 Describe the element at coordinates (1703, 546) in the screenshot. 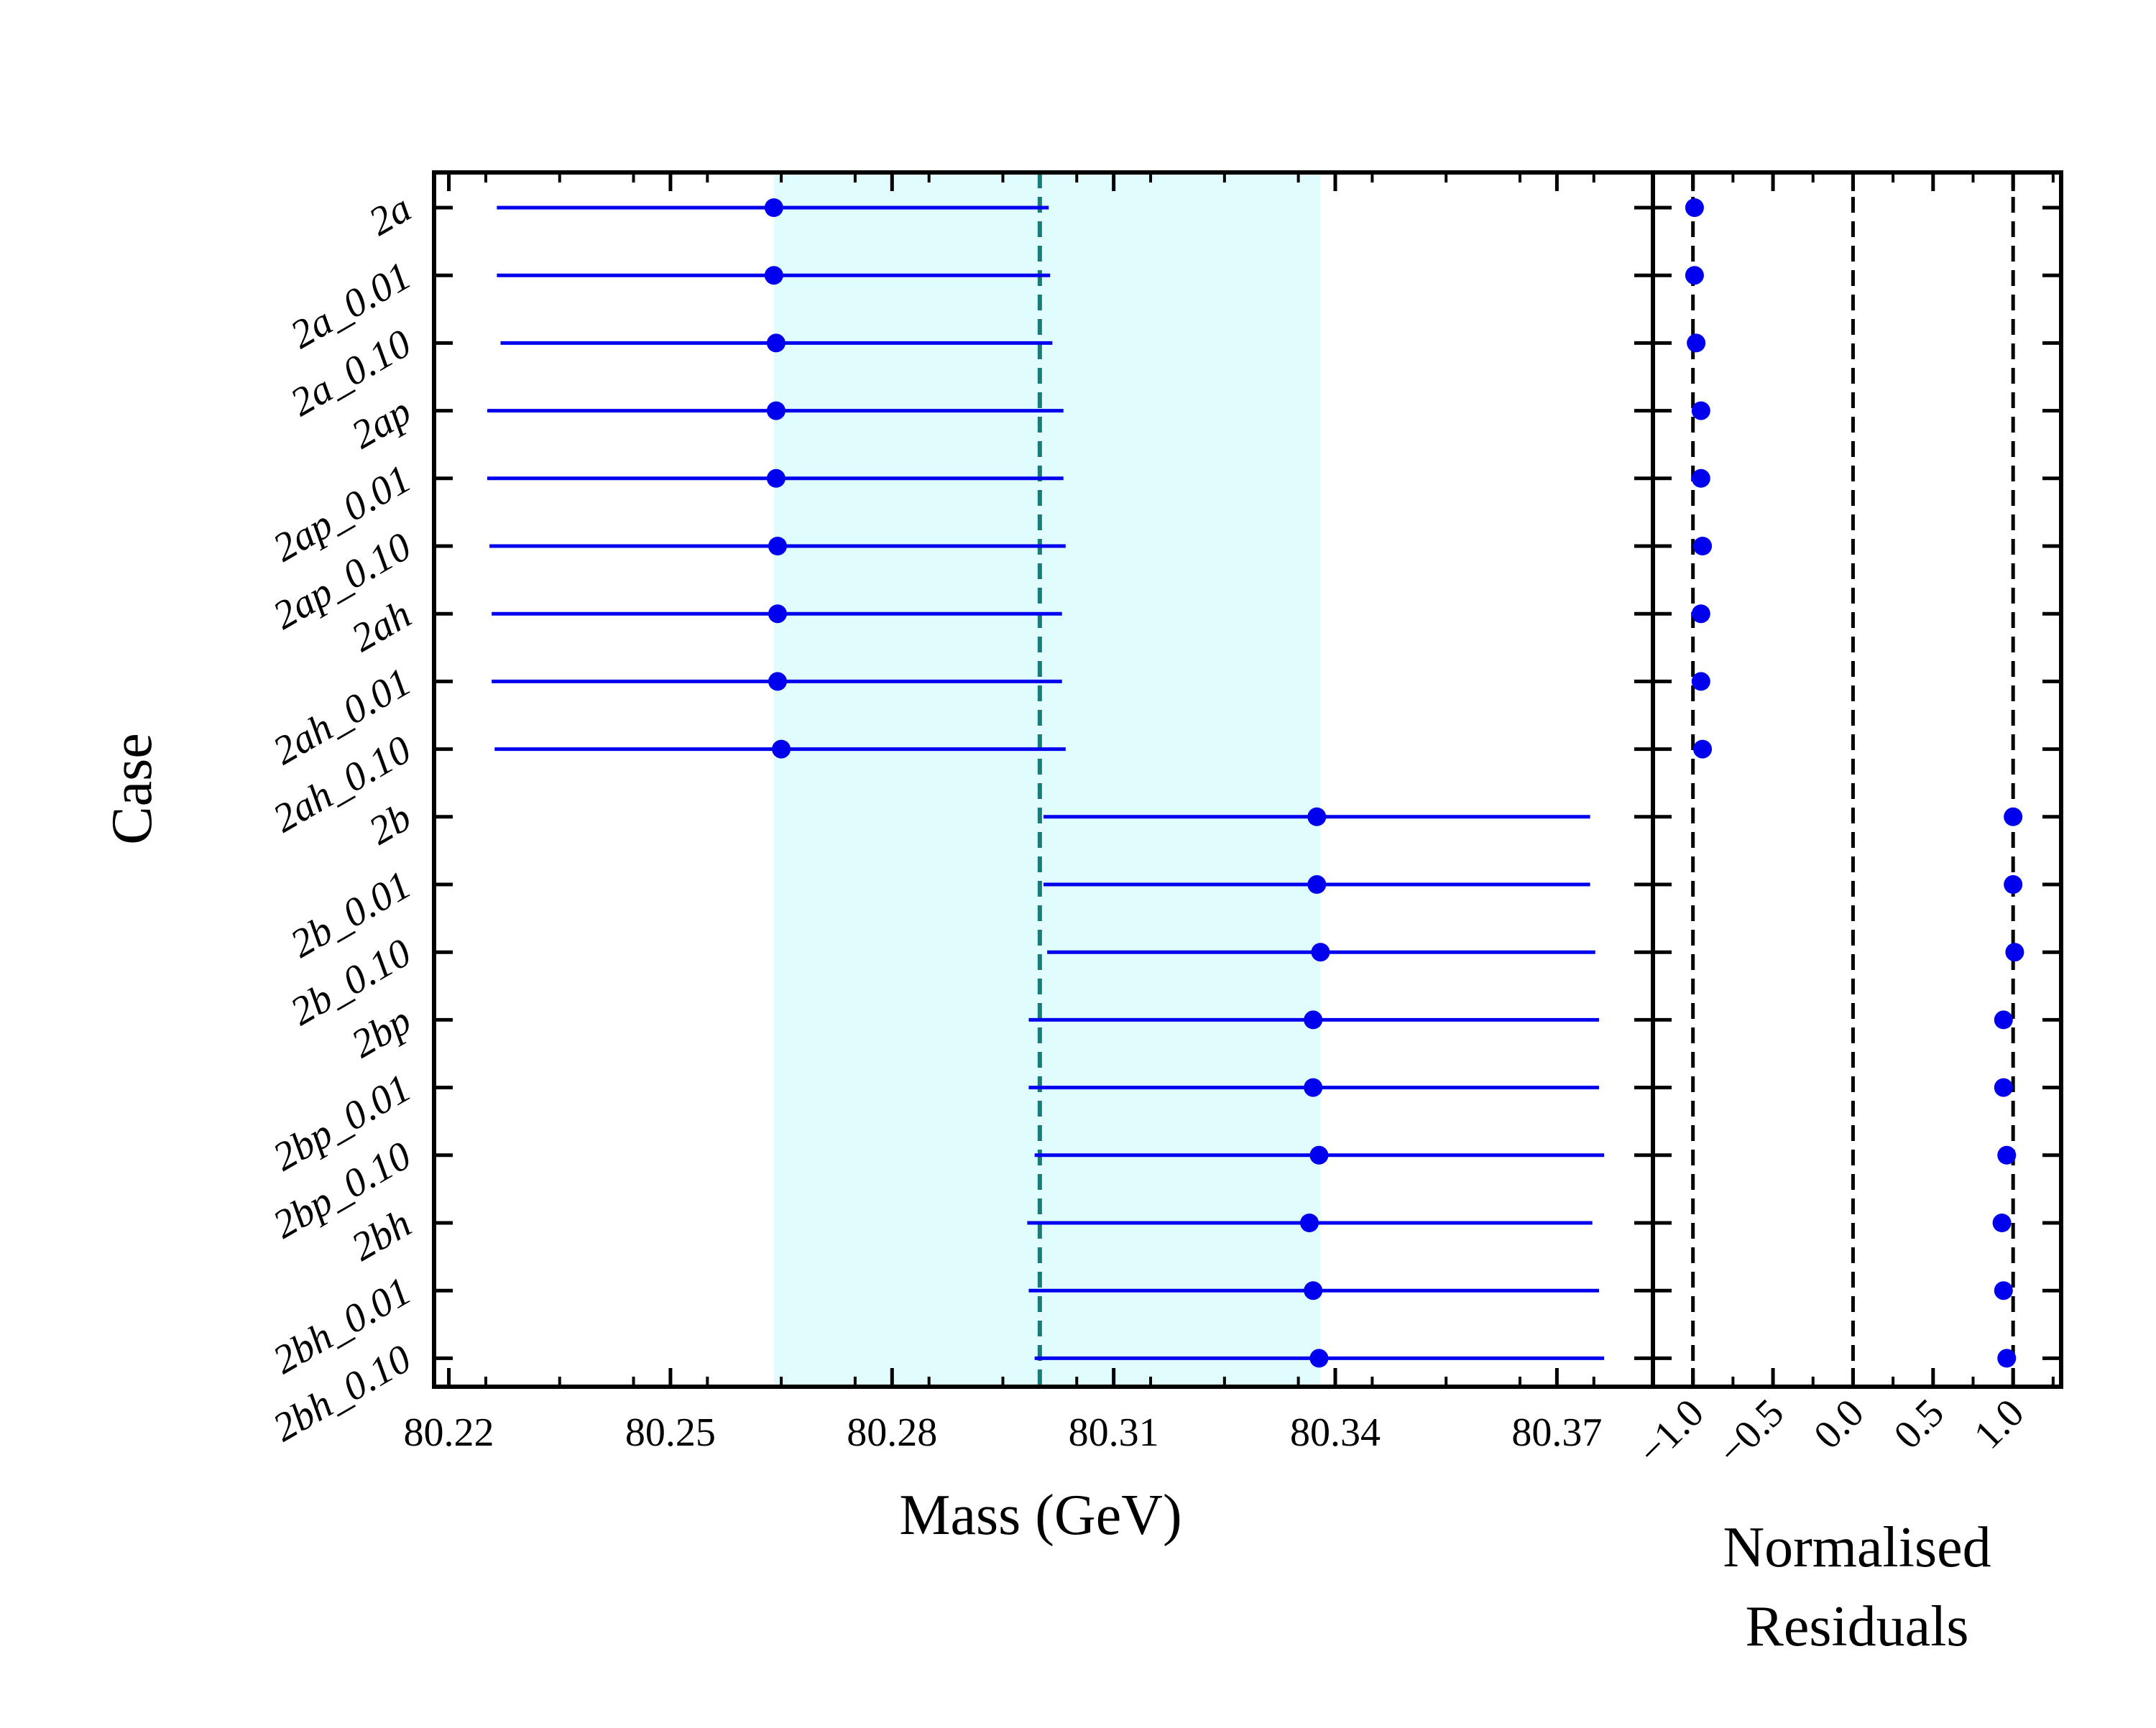

I see `residual-point-2ap_0.10` at that location.